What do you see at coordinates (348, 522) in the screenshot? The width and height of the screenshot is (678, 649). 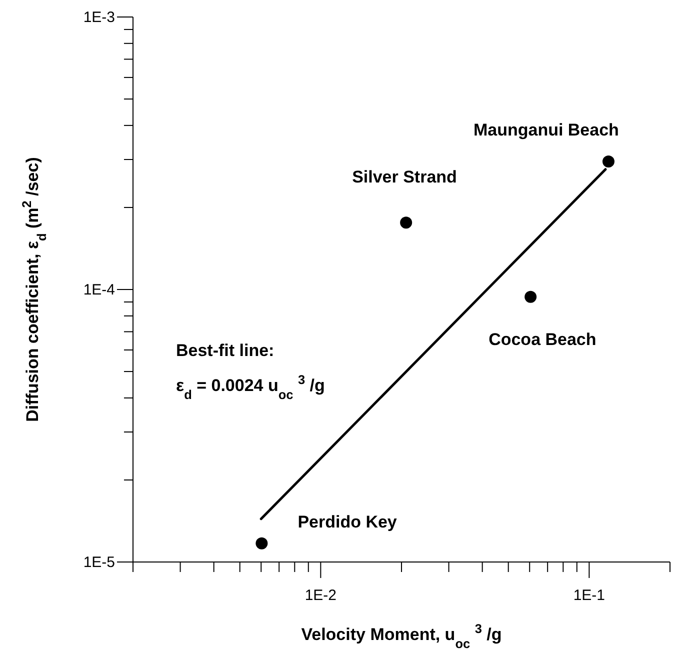 I see `annotation: Perdido Key` at bounding box center [348, 522].